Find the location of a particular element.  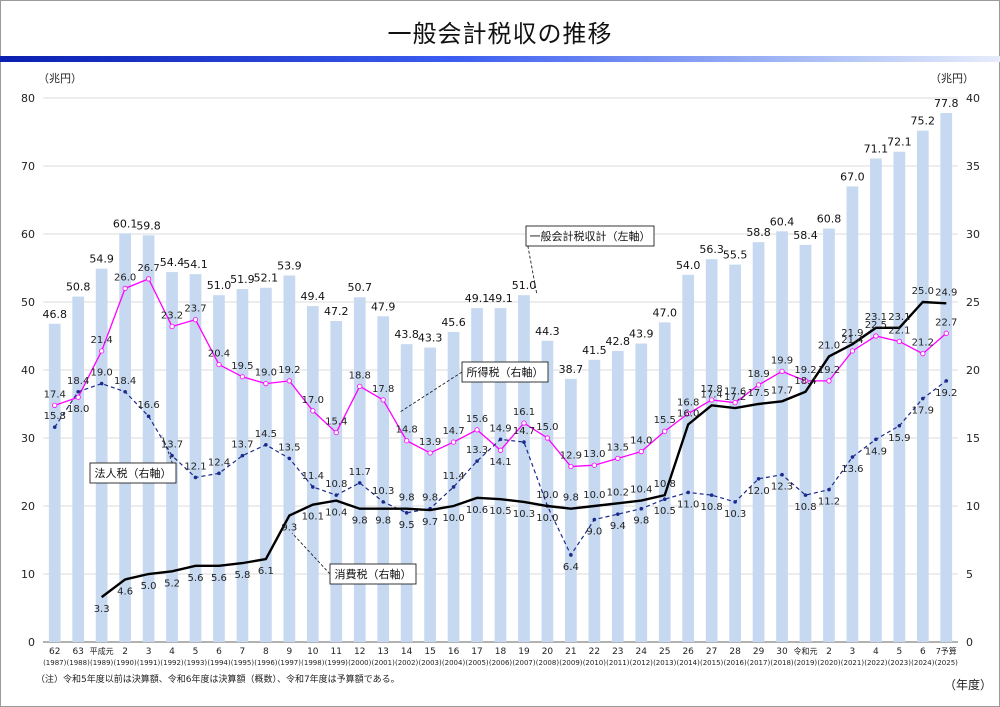

label-income: 12.9 is located at coordinates (571, 456).